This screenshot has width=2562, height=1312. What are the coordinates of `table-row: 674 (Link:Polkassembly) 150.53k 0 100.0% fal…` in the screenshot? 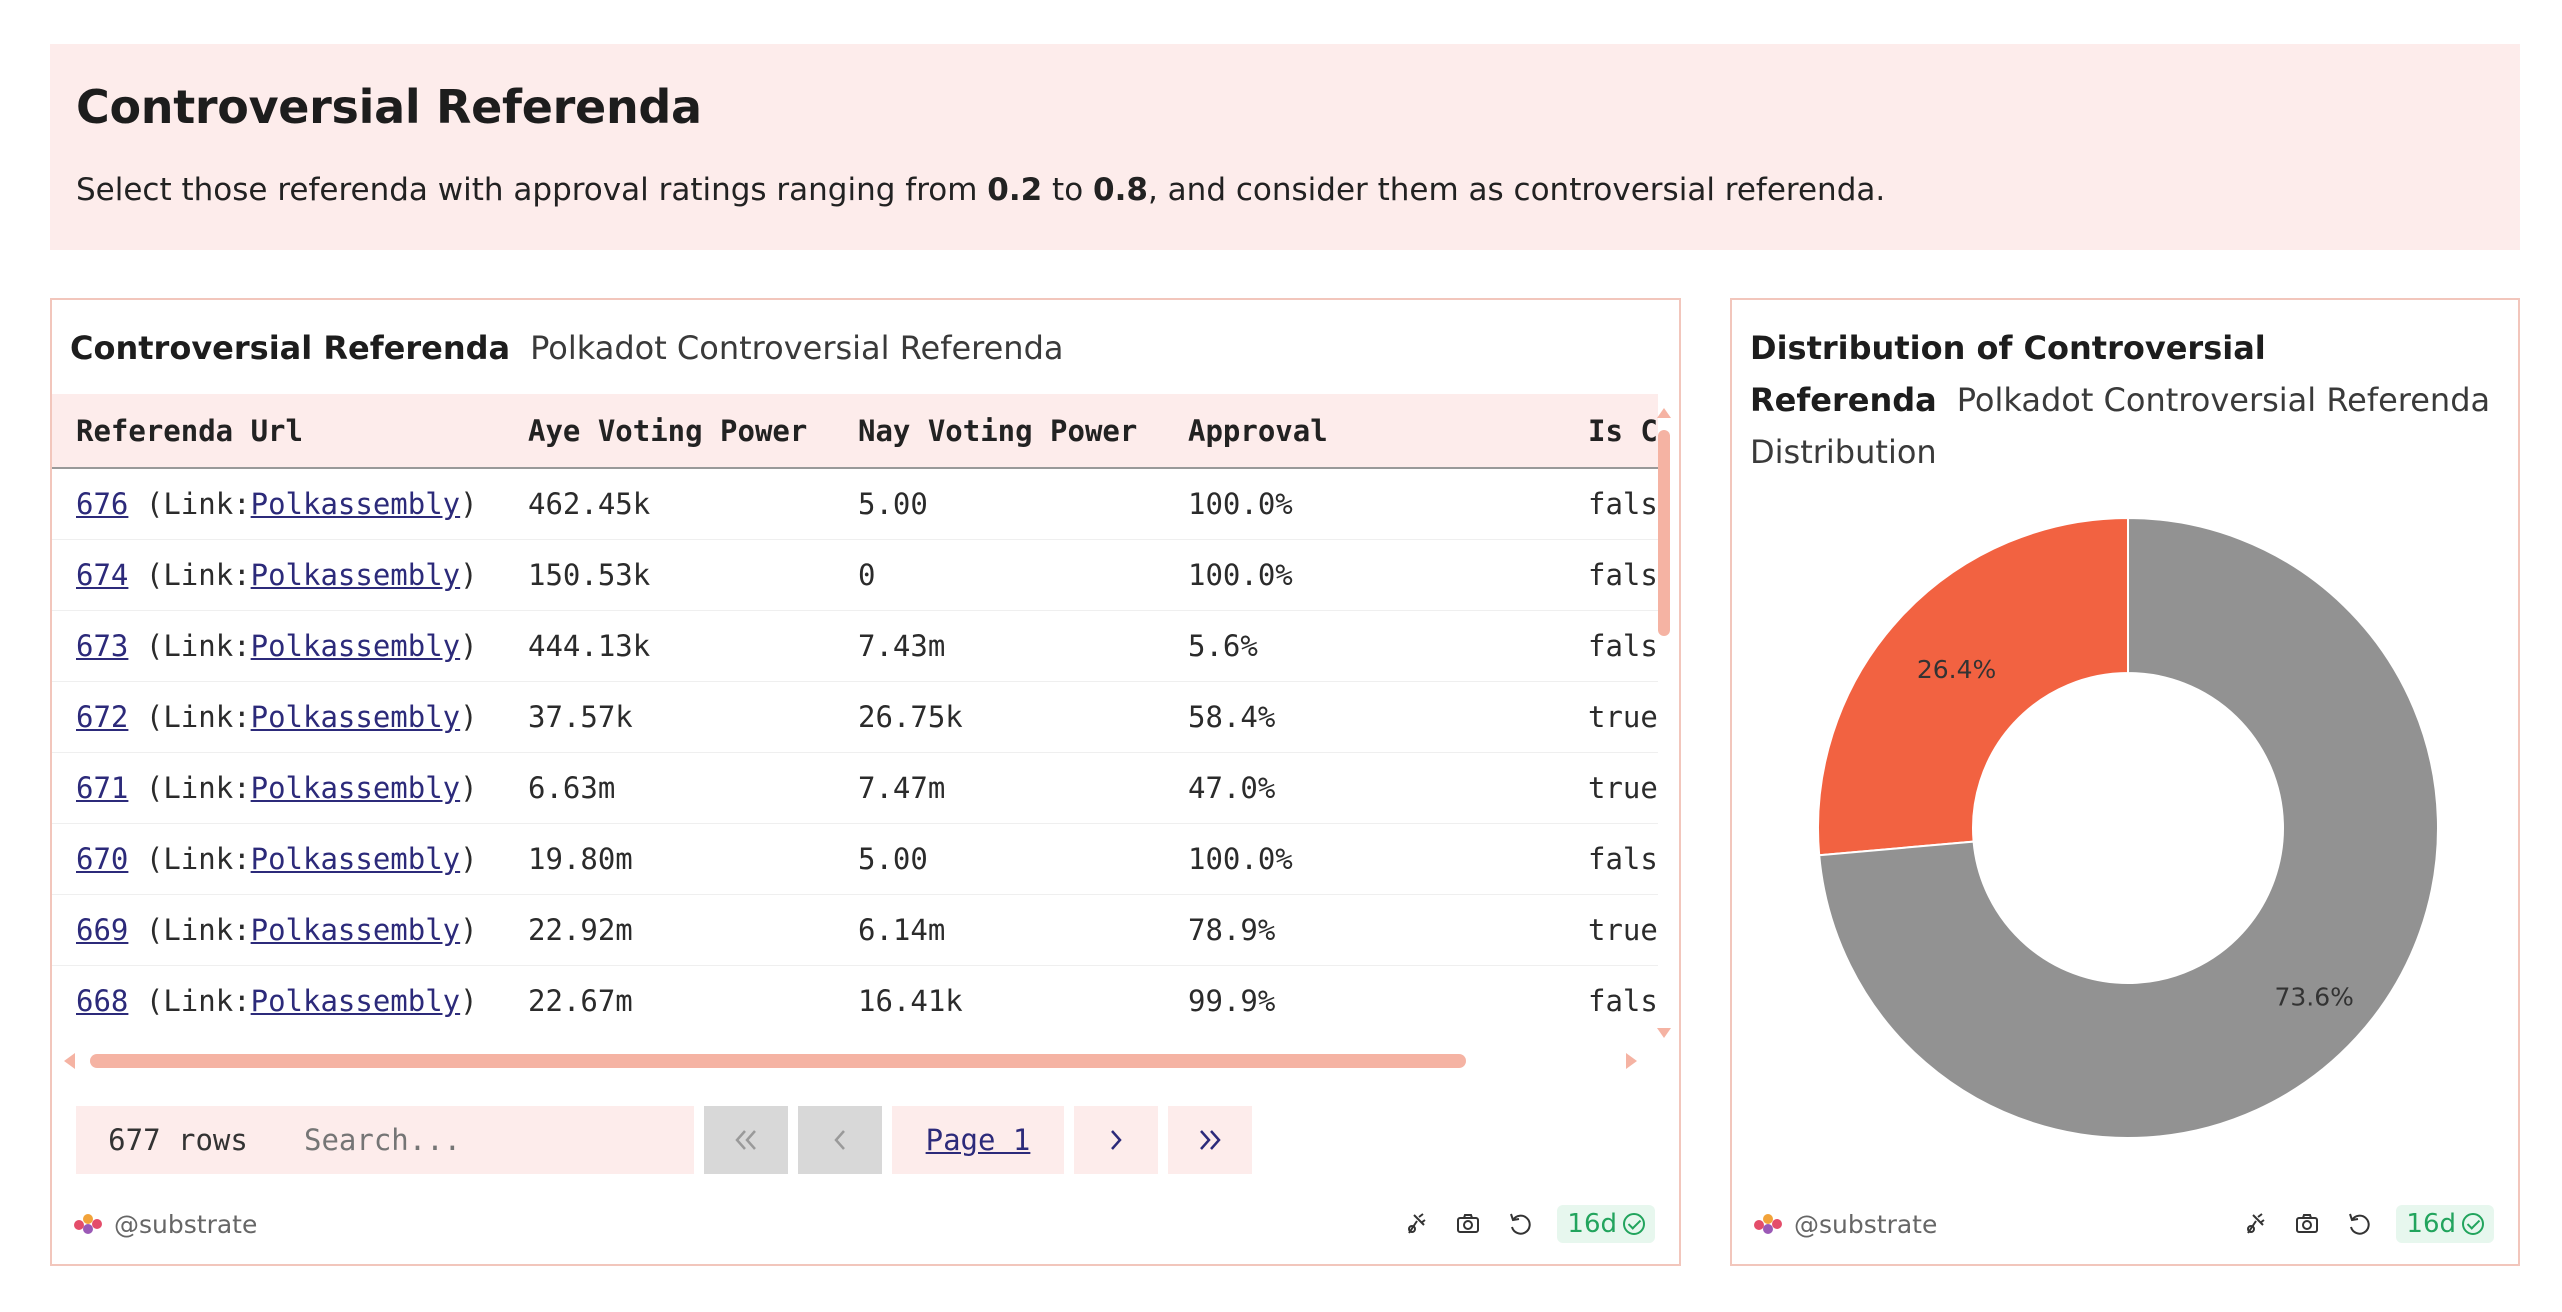 It's located at (855, 574).